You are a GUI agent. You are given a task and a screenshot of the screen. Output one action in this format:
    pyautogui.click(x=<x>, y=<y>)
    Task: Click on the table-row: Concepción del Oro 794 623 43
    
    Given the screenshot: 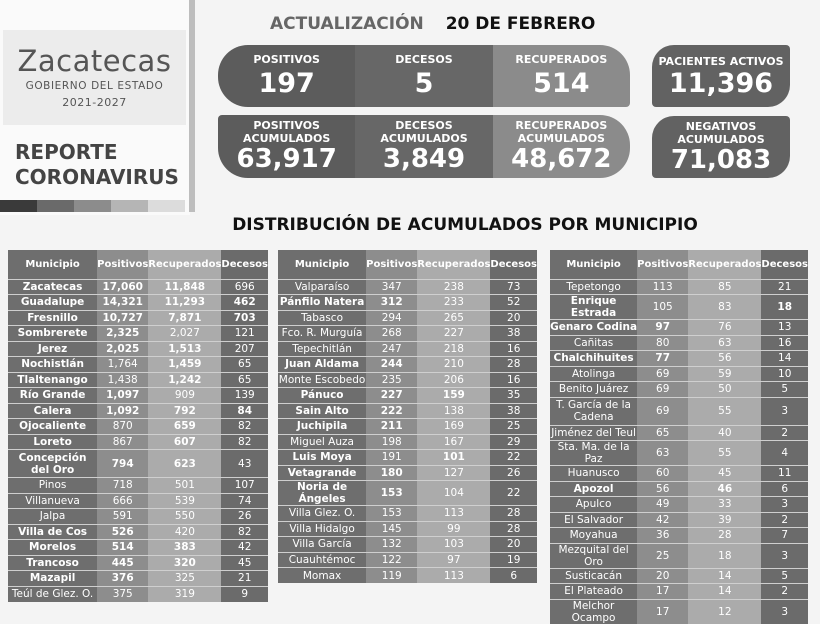 What is the action you would take?
    pyautogui.click(x=138, y=463)
    